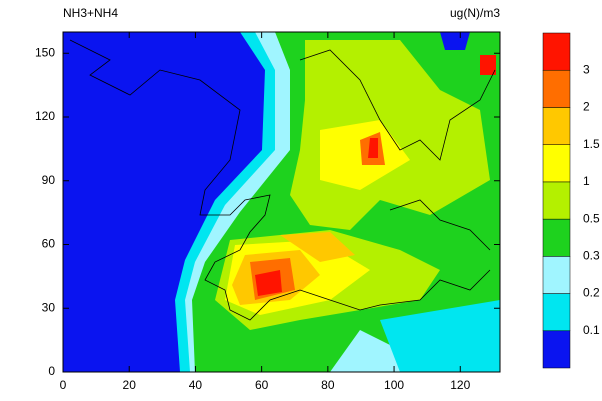 The width and height of the screenshot is (602, 401). I want to click on units: ug(N)/m3, so click(475, 13).